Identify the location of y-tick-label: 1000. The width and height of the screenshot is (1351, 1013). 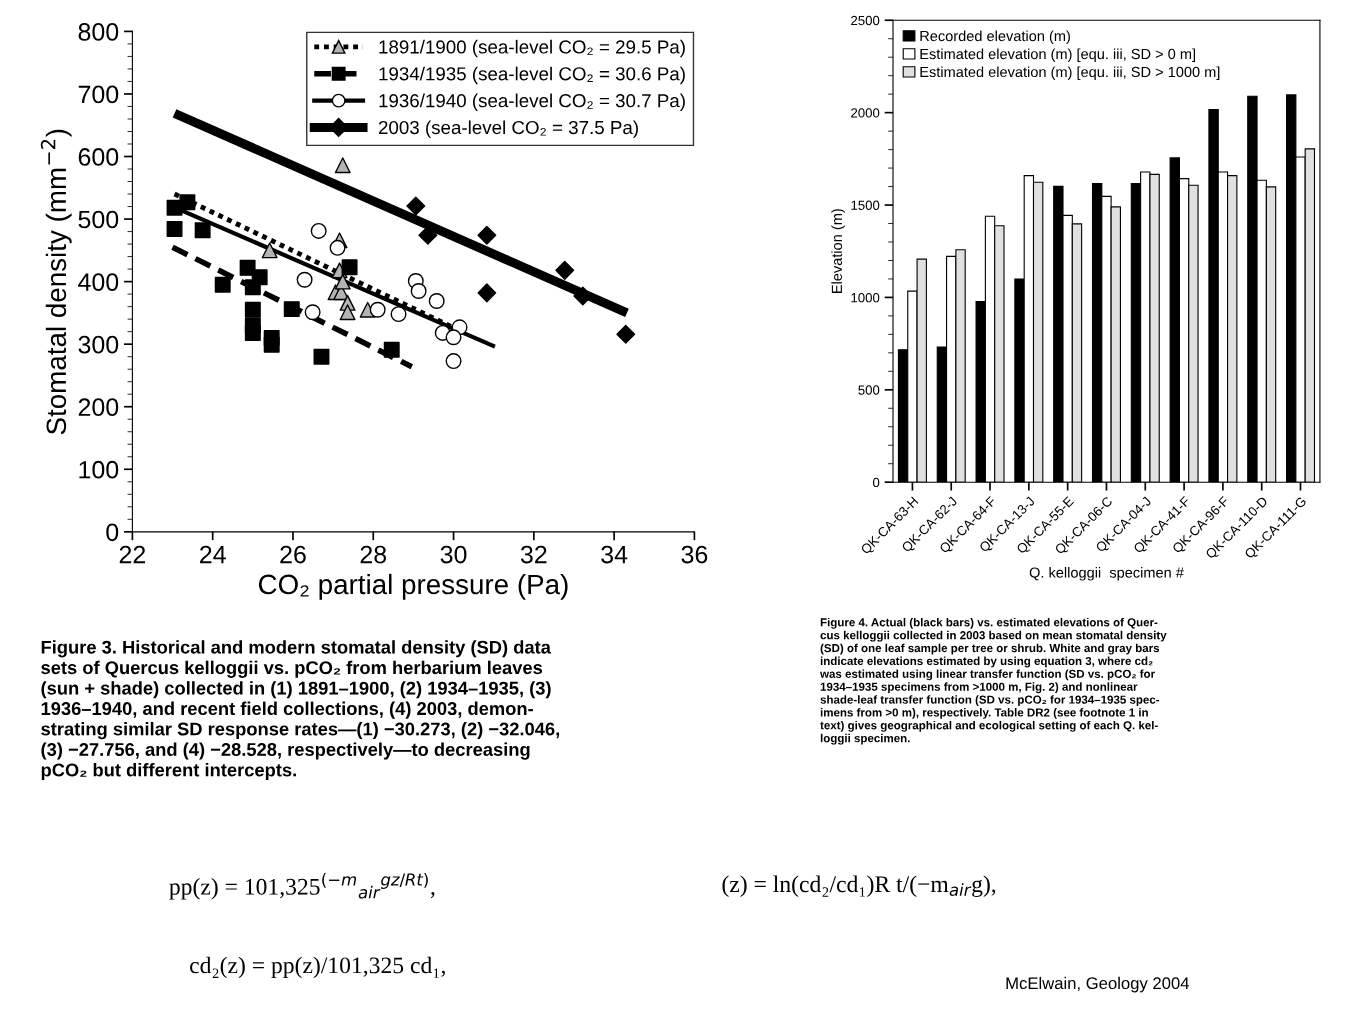
(865, 297).